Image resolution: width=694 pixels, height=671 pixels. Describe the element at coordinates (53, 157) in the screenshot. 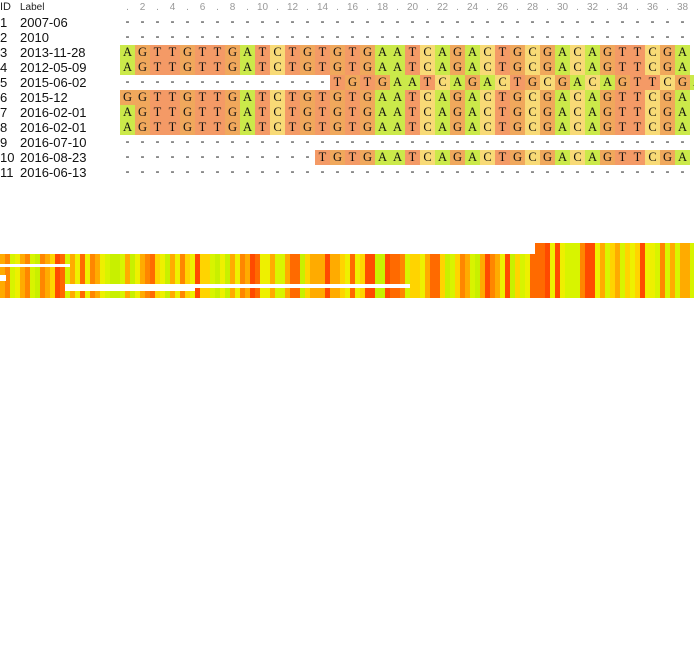

I see `row-label: 2016-08-23` at that location.